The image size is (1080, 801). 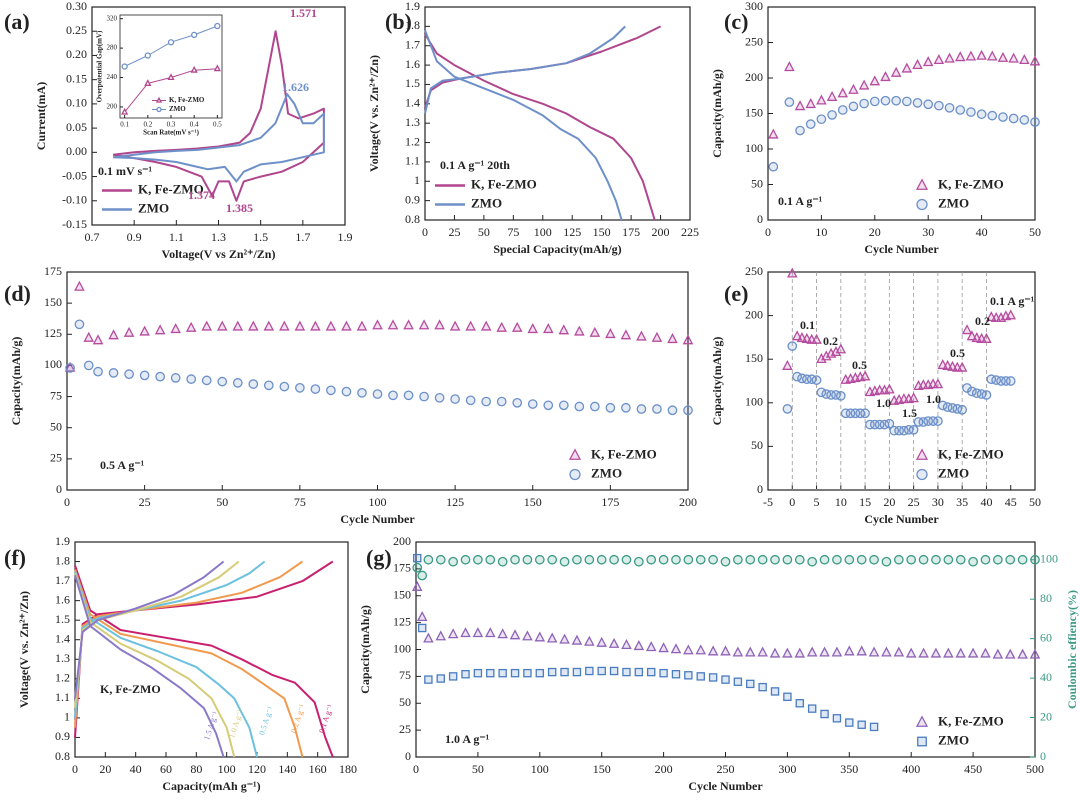 What do you see at coordinates (800, 201) in the screenshot?
I see `annotation: 0.1 A g⁻¹` at bounding box center [800, 201].